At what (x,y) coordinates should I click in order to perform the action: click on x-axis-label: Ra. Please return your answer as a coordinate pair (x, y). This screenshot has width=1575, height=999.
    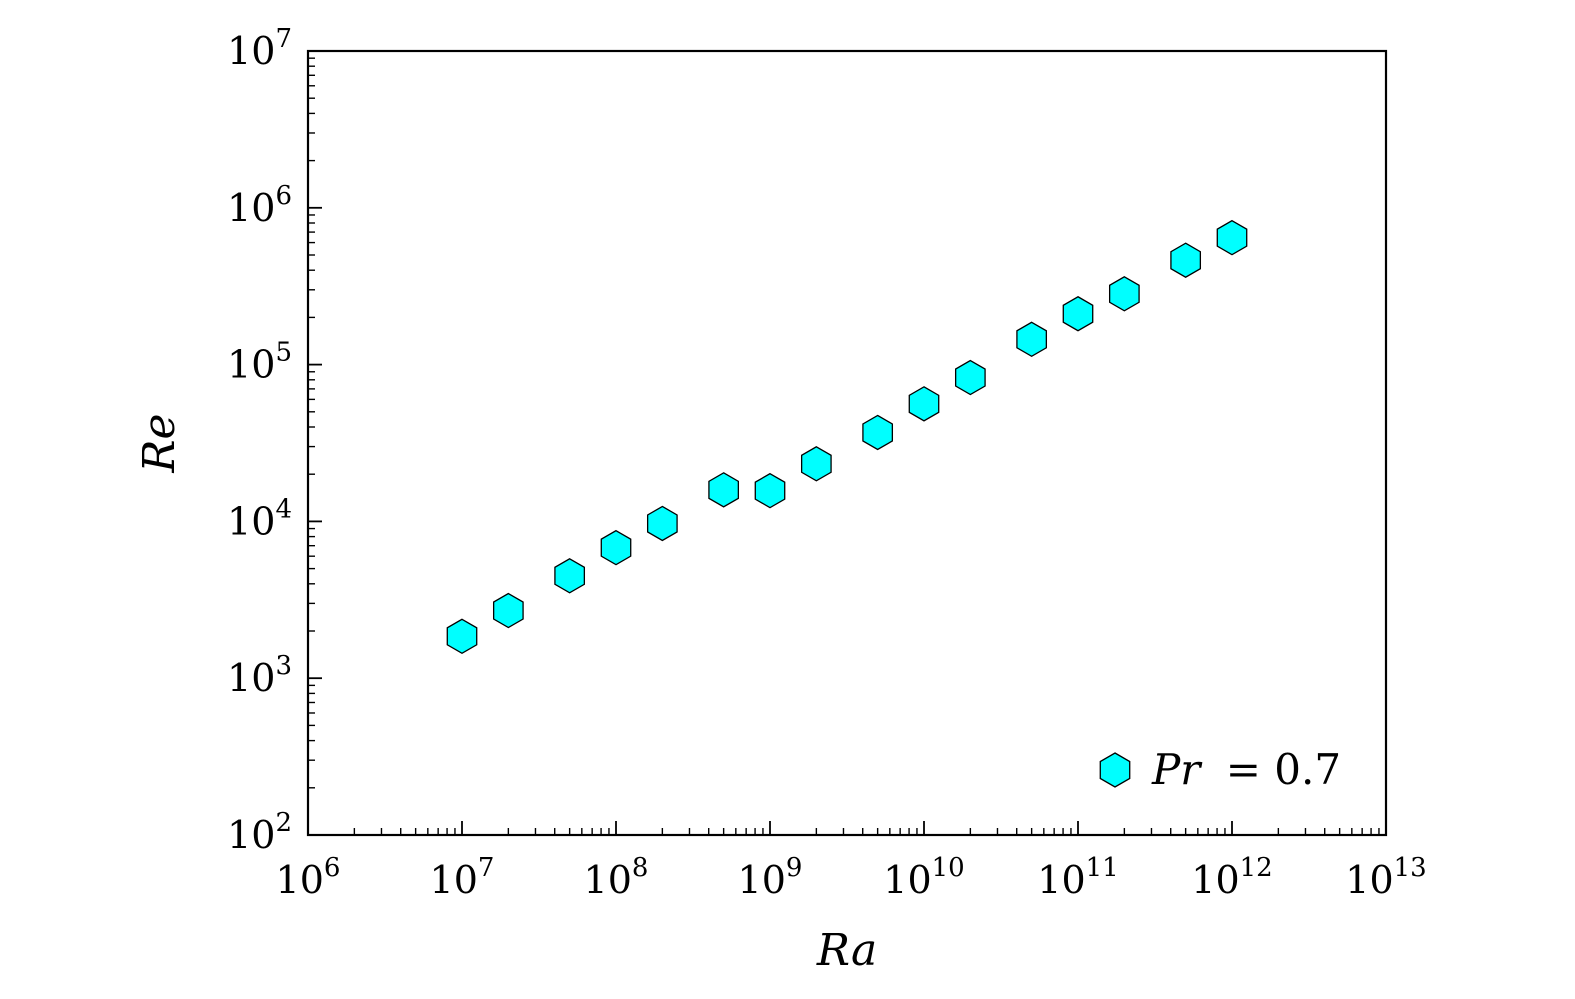
    Looking at the image, I should click on (846, 950).